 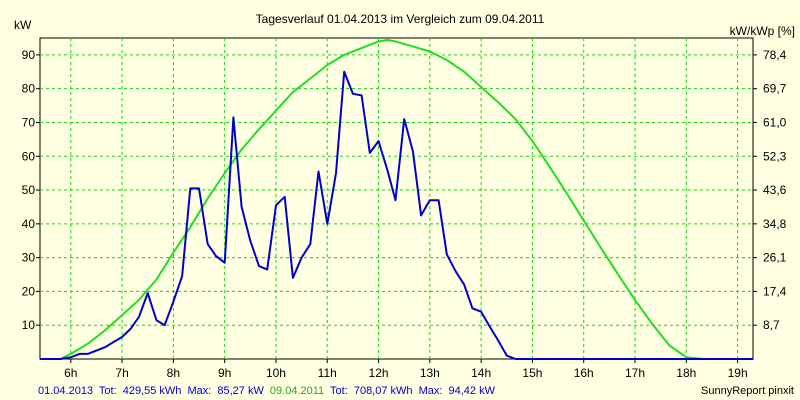 I want to click on y-tick-label: 50, so click(x=29, y=190).